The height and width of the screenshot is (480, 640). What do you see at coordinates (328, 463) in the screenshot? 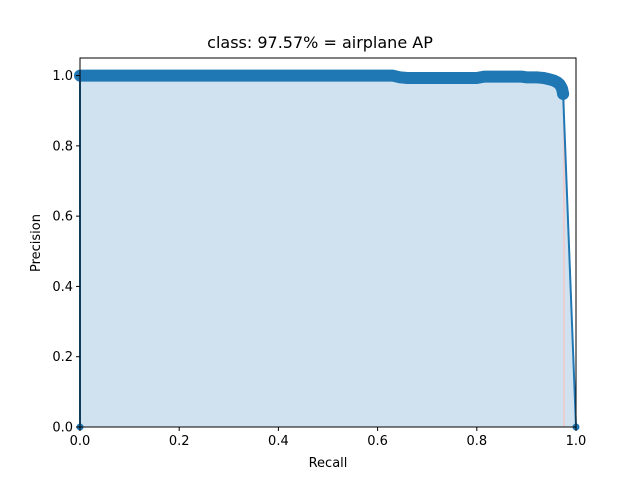
I see `x-axis-label: Recall` at bounding box center [328, 463].